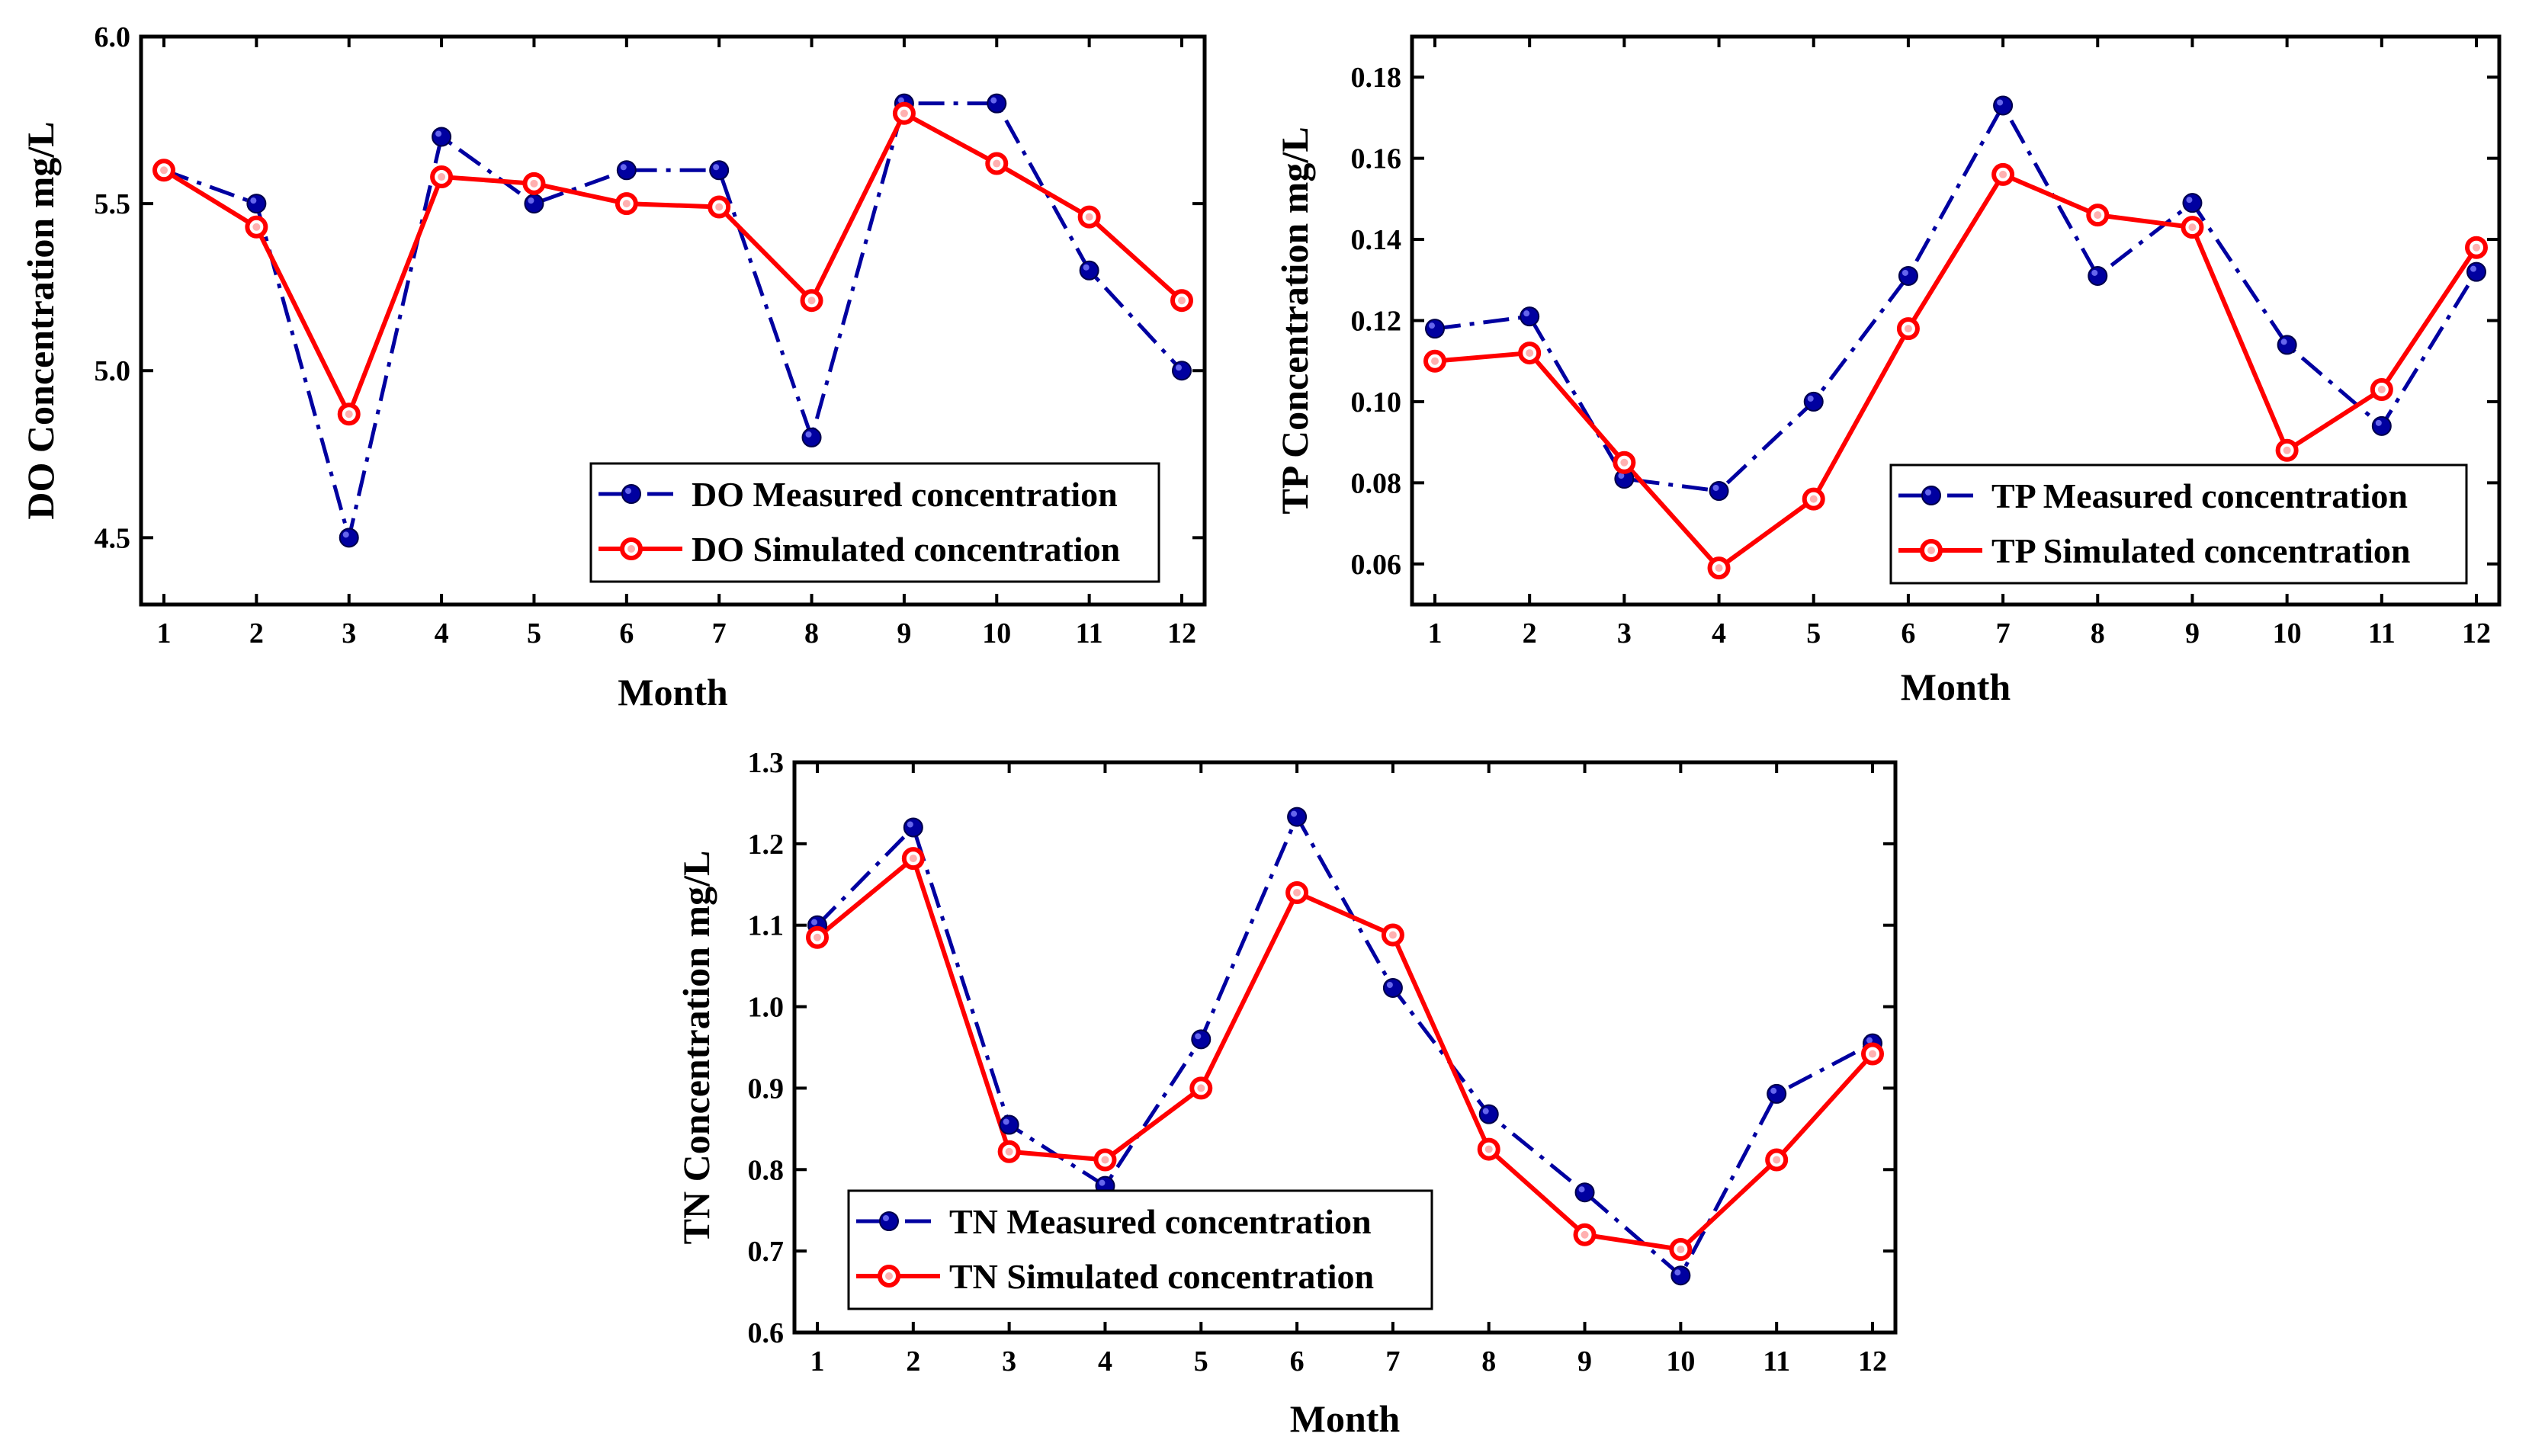  Describe the element at coordinates (1294, 320) in the screenshot. I see `y-axis-title: TP Concentration mg/L` at that location.